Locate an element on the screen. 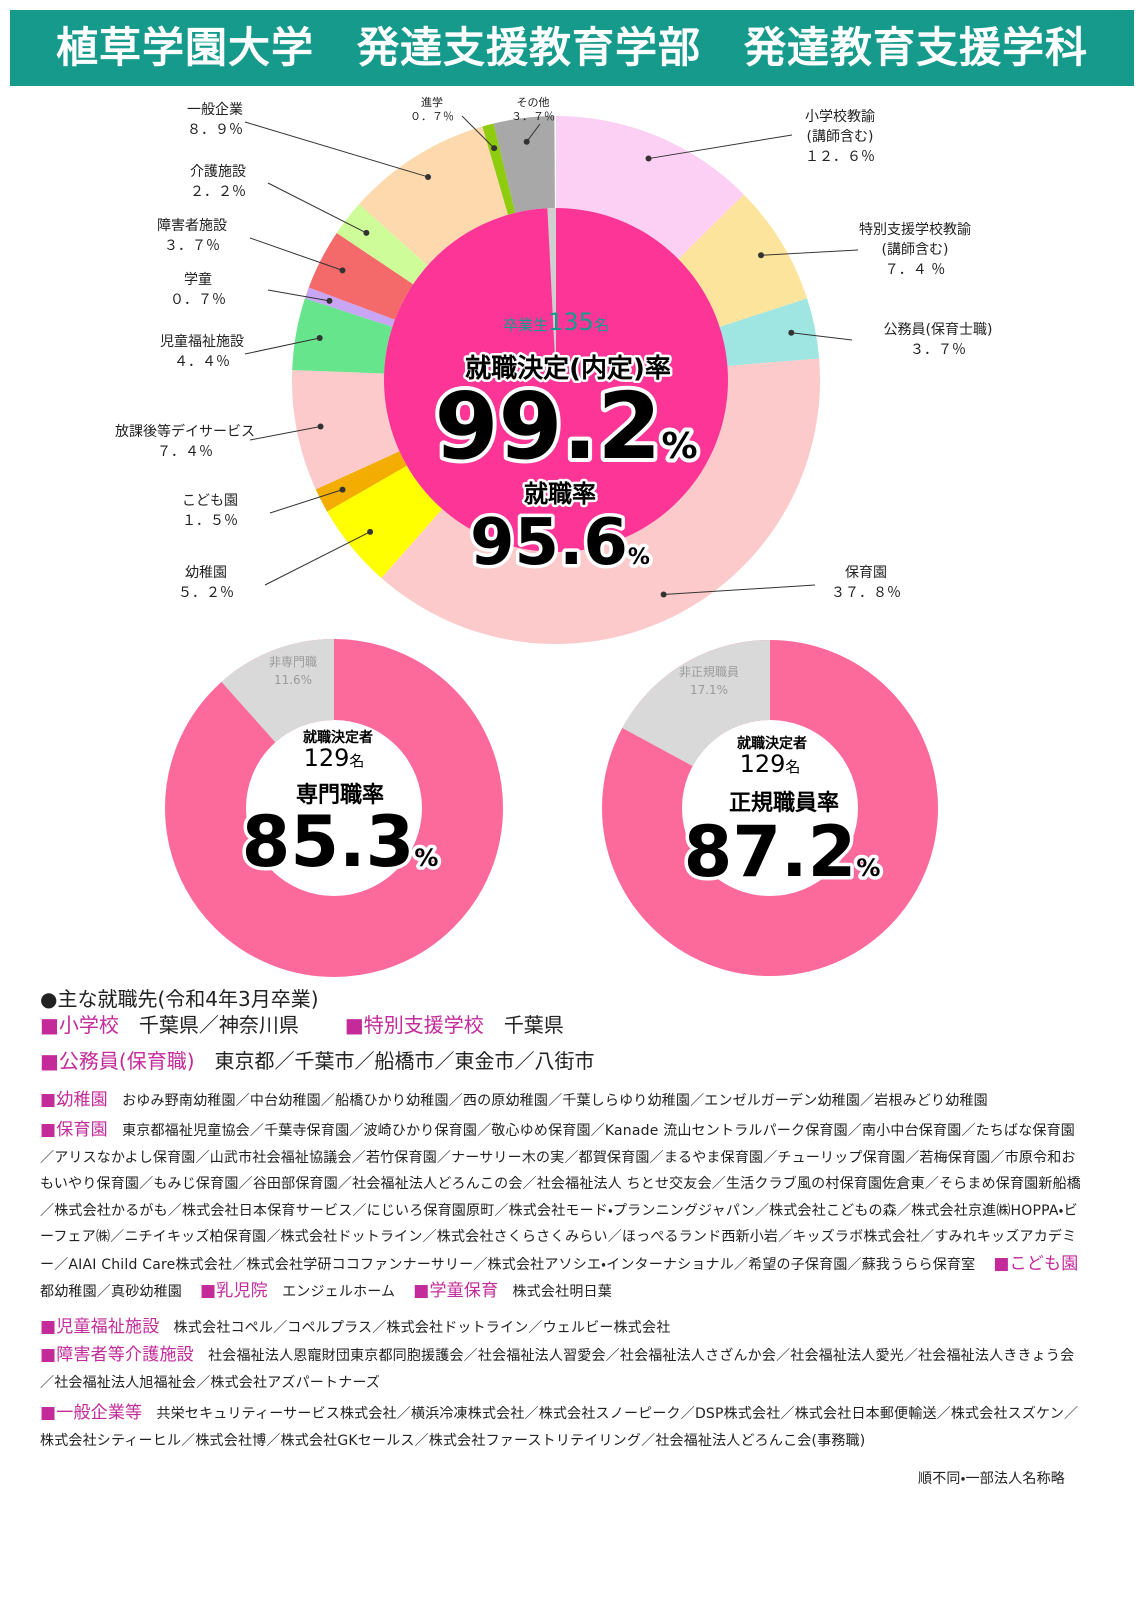 The height and width of the screenshot is (1618, 1144). segment-value: ３７．８％ is located at coordinates (866, 593).